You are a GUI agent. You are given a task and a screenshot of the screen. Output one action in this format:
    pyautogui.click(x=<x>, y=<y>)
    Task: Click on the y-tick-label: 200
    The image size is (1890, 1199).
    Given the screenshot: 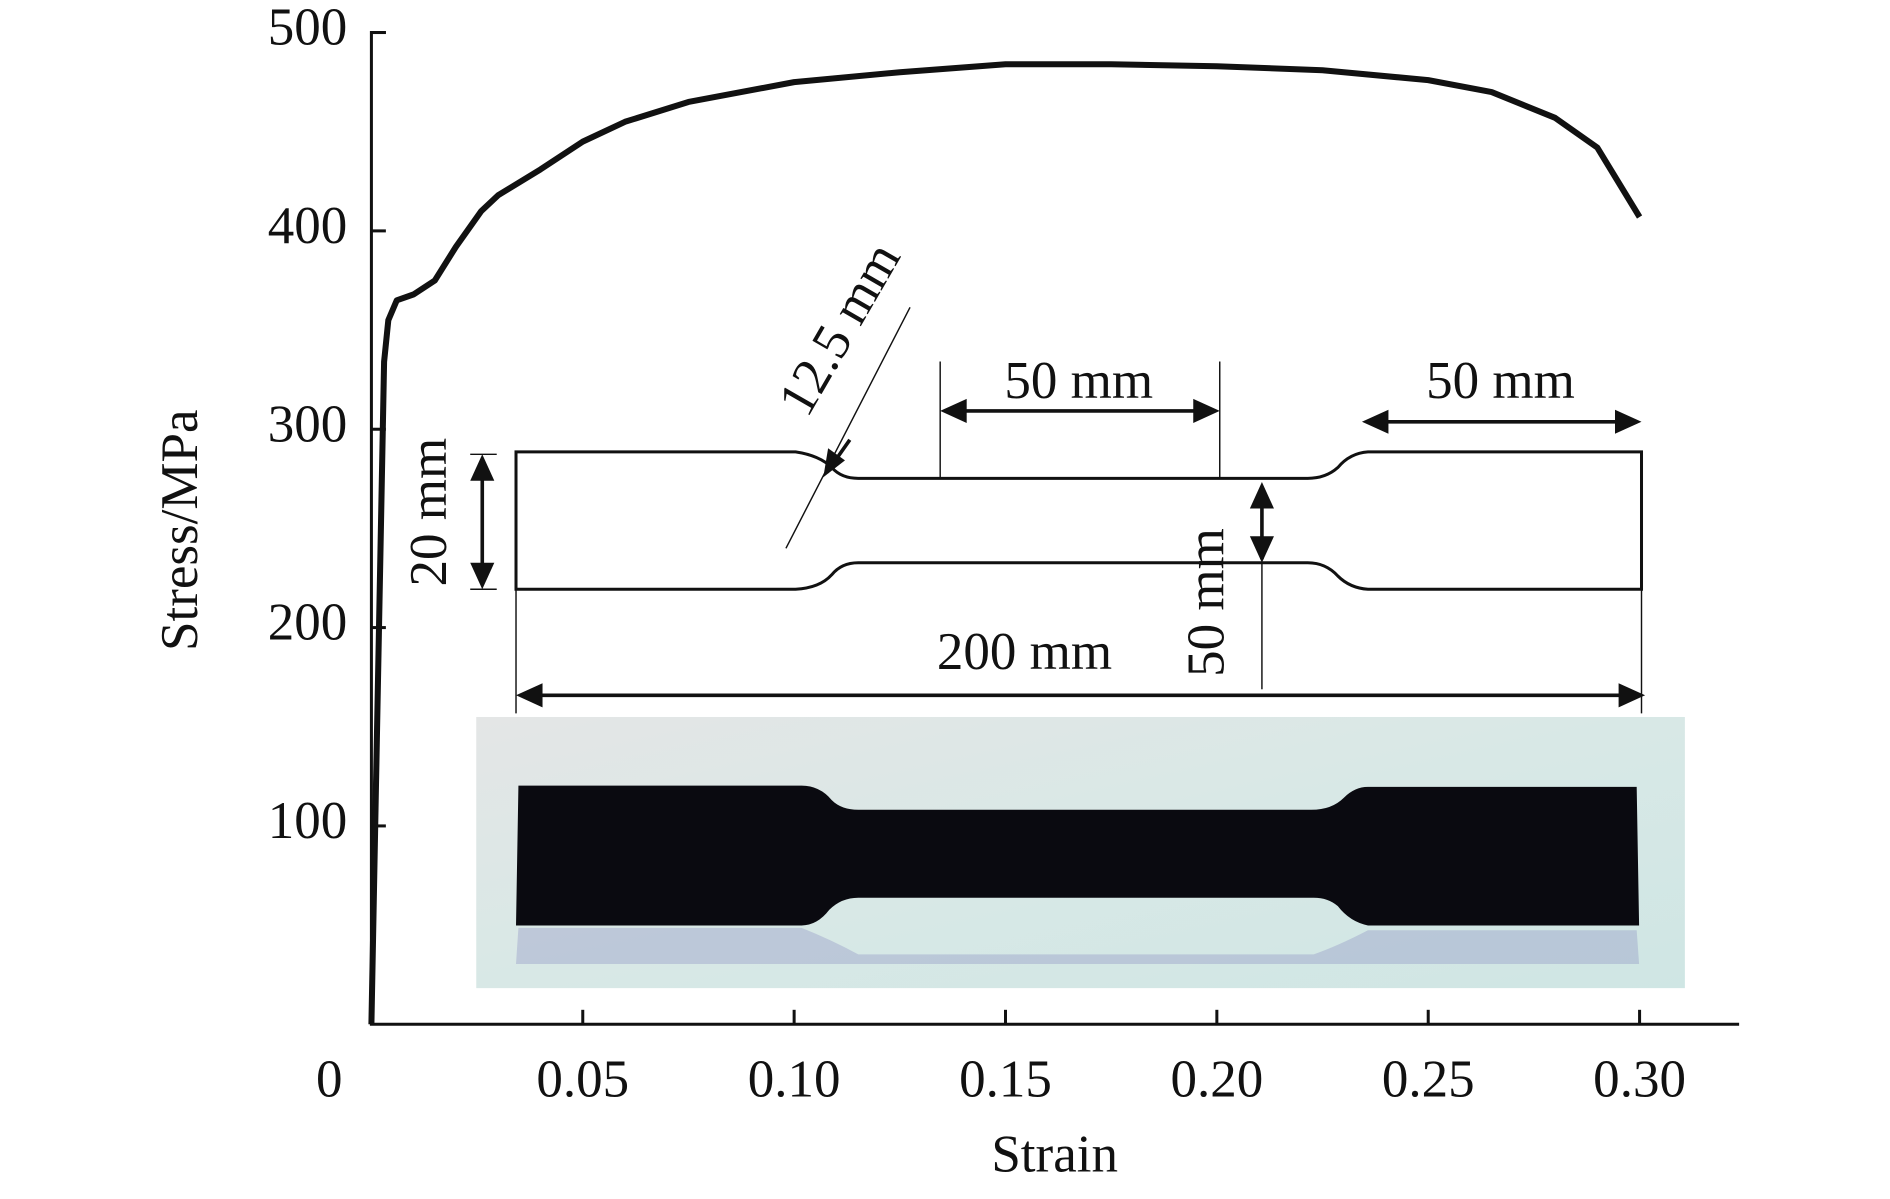 What is the action you would take?
    pyautogui.click(x=308, y=623)
    